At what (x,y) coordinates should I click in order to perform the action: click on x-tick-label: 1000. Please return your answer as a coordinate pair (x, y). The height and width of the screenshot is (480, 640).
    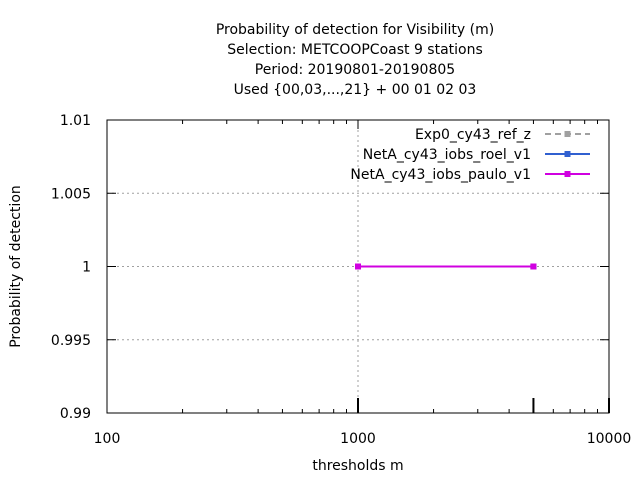
    Looking at the image, I should click on (358, 439).